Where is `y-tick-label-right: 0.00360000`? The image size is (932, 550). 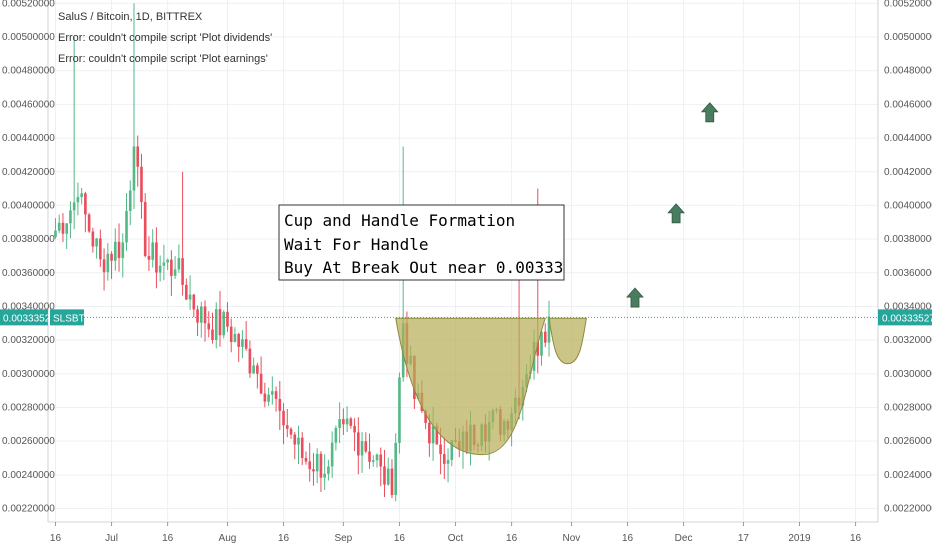
y-tick-label-right: 0.00360000 is located at coordinates (908, 273).